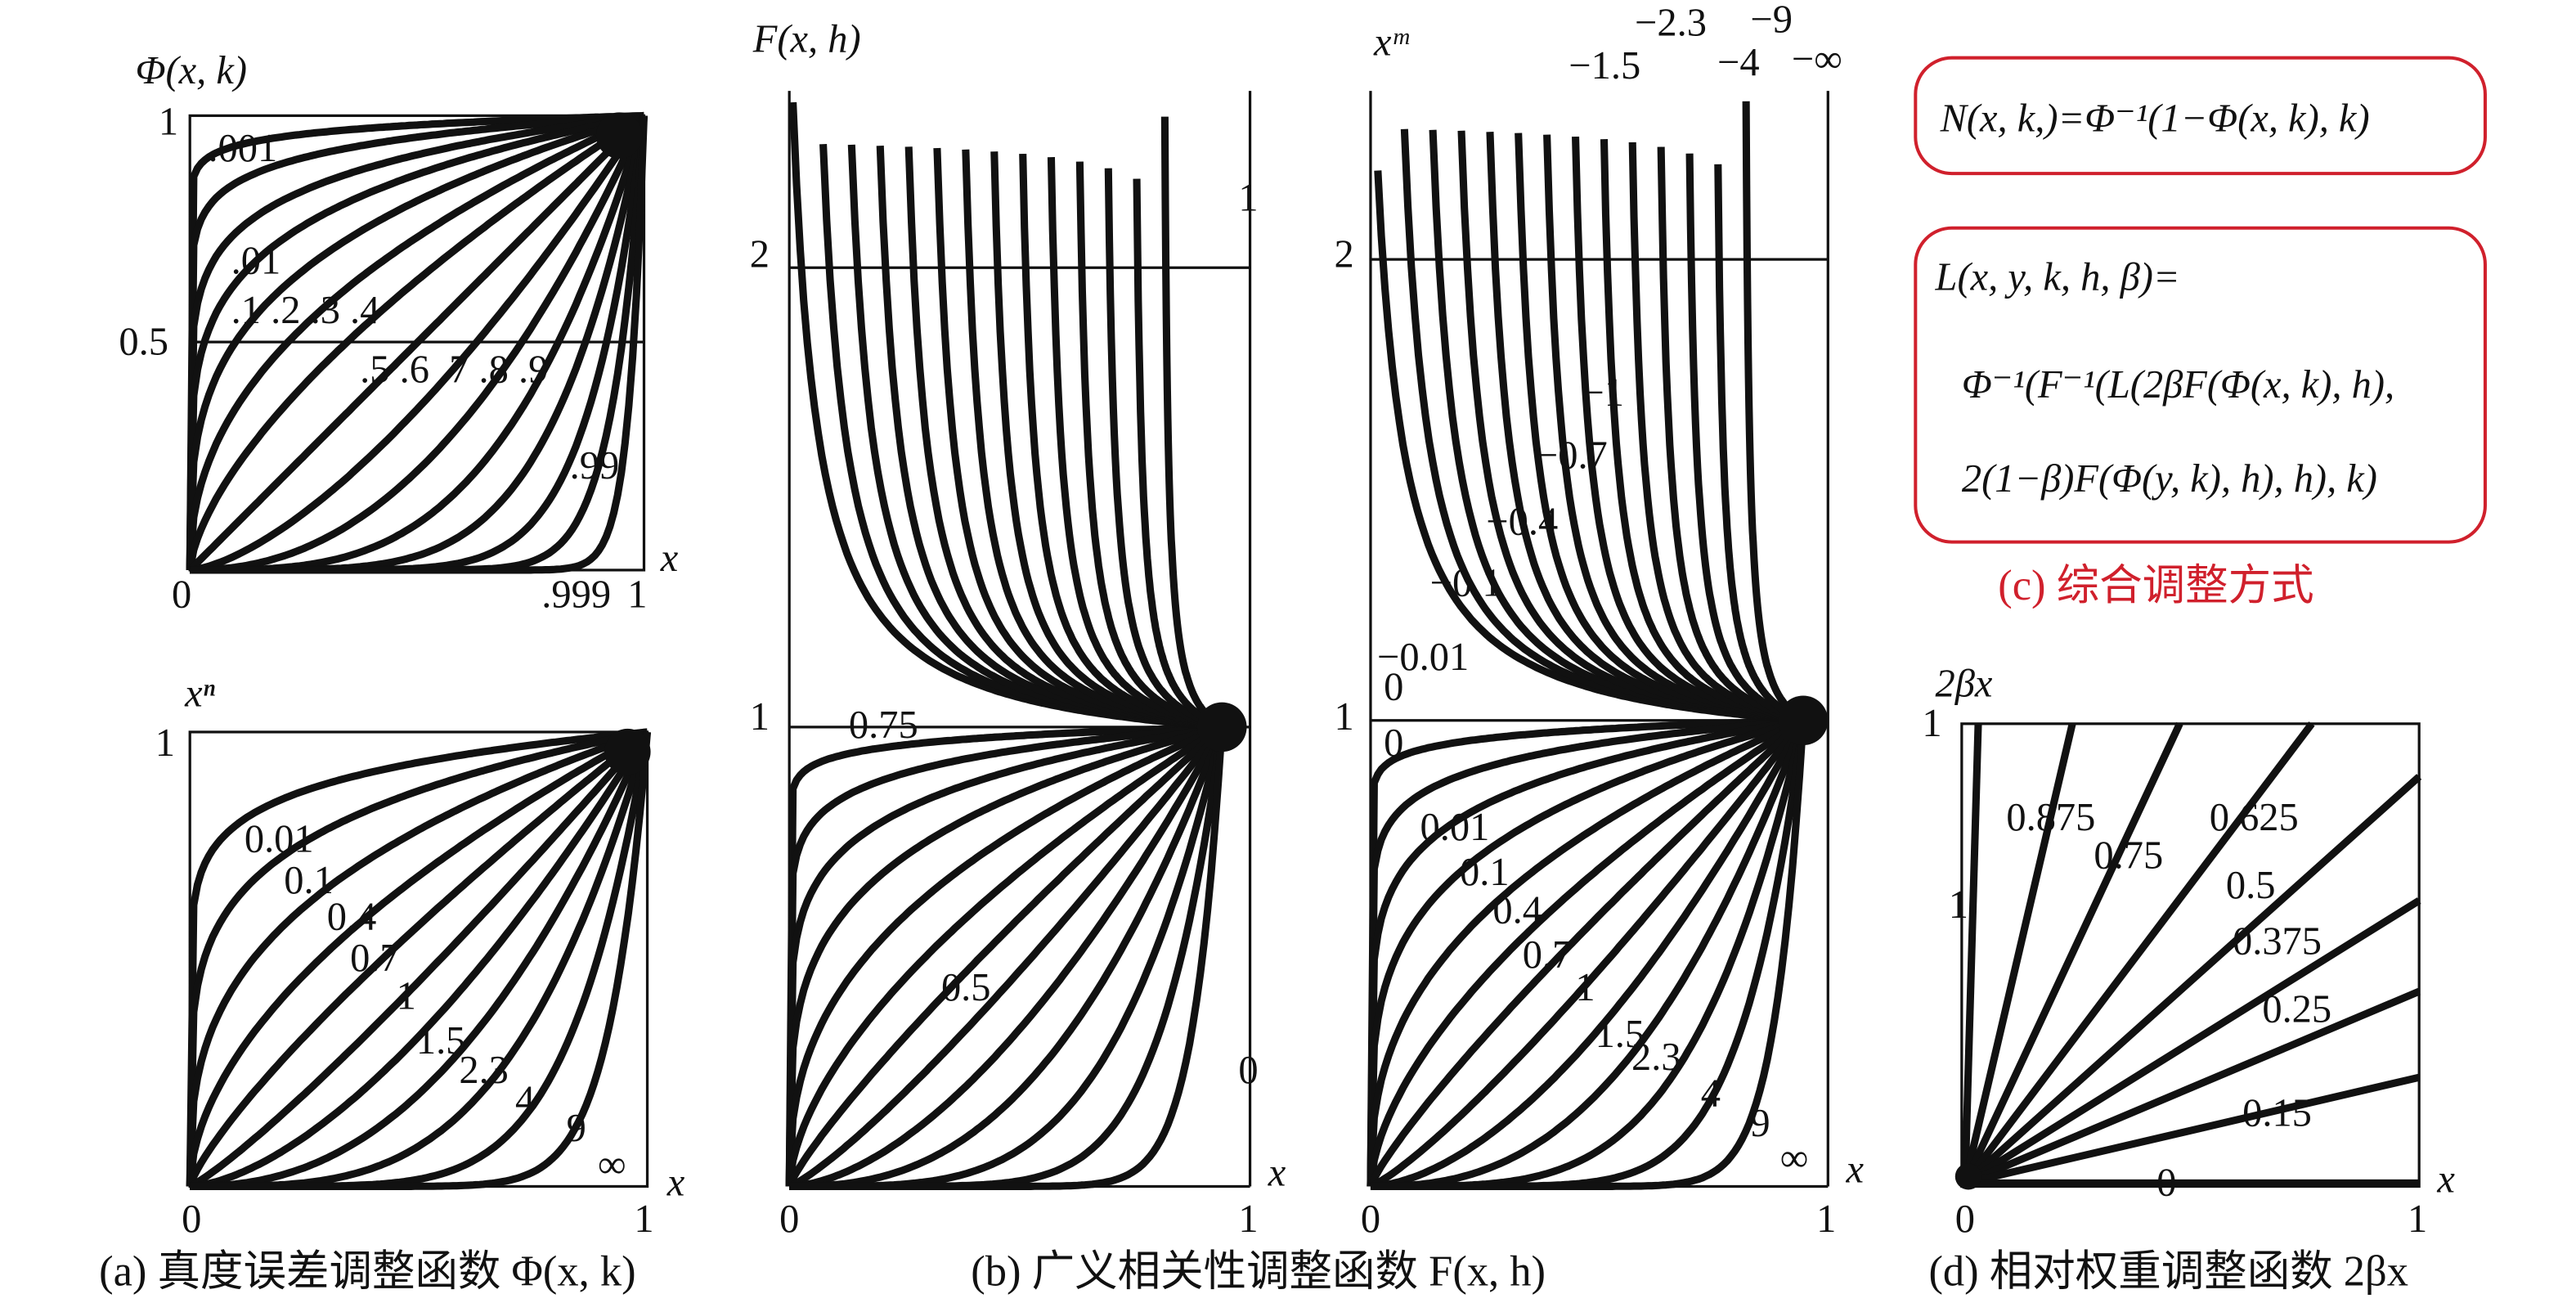 Image resolution: width=2576 pixels, height=1312 pixels. What do you see at coordinates (200, 694) in the screenshot?
I see `axis-label: xⁿ` at bounding box center [200, 694].